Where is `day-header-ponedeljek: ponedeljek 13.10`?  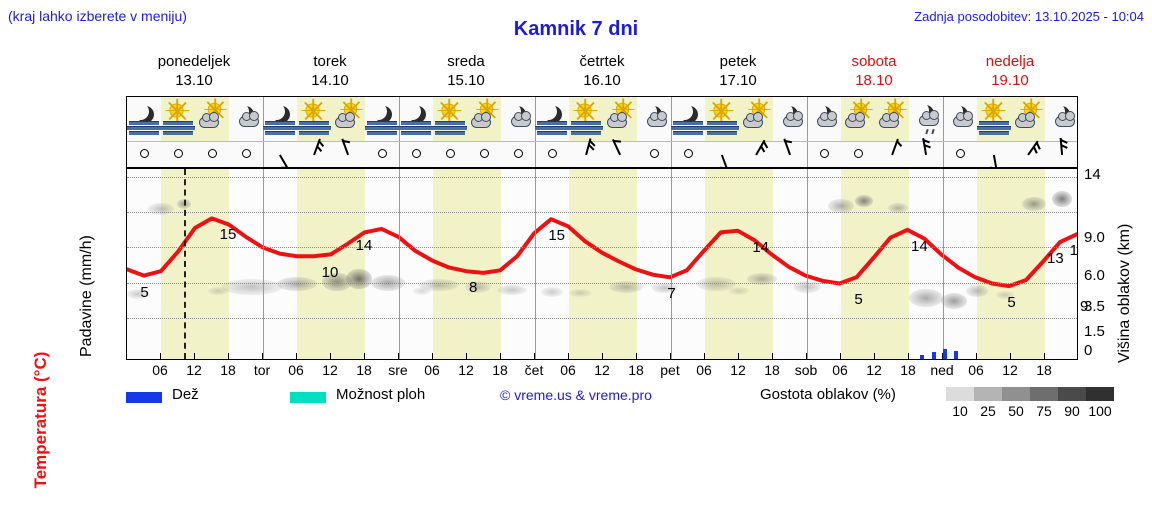
day-header-ponedeljek: ponedeljek 13.10 is located at coordinates (194, 71).